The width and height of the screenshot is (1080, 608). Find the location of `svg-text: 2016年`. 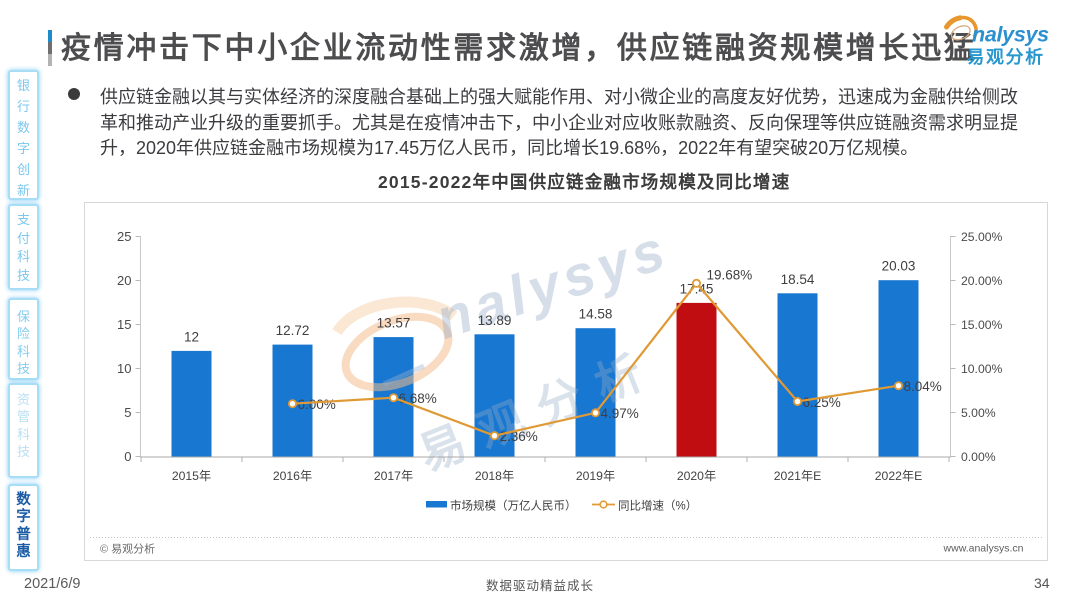

svg-text: 2016年 is located at coordinates (292, 476).